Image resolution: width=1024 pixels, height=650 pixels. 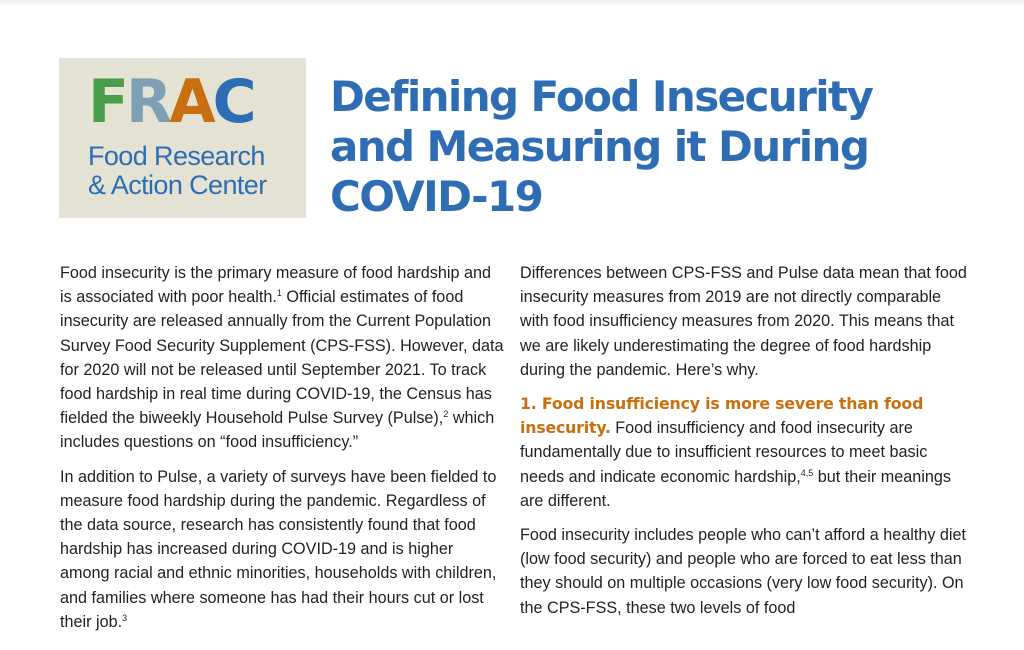 I want to click on footnote-ref-3: 3, so click(x=125, y=617).